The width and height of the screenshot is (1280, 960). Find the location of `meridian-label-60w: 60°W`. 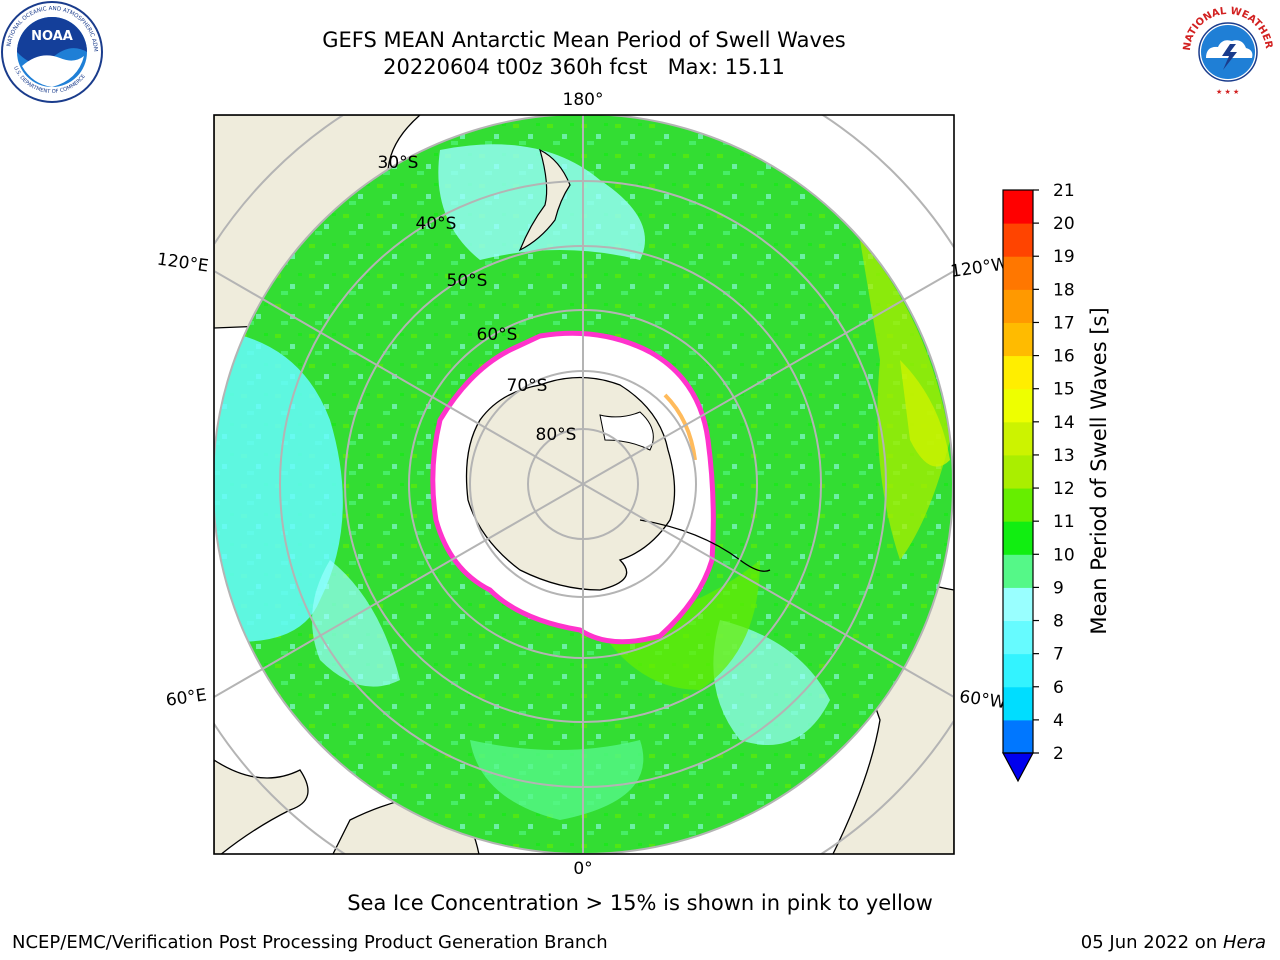

meridian-label-60w: 60°W is located at coordinates (982, 700).